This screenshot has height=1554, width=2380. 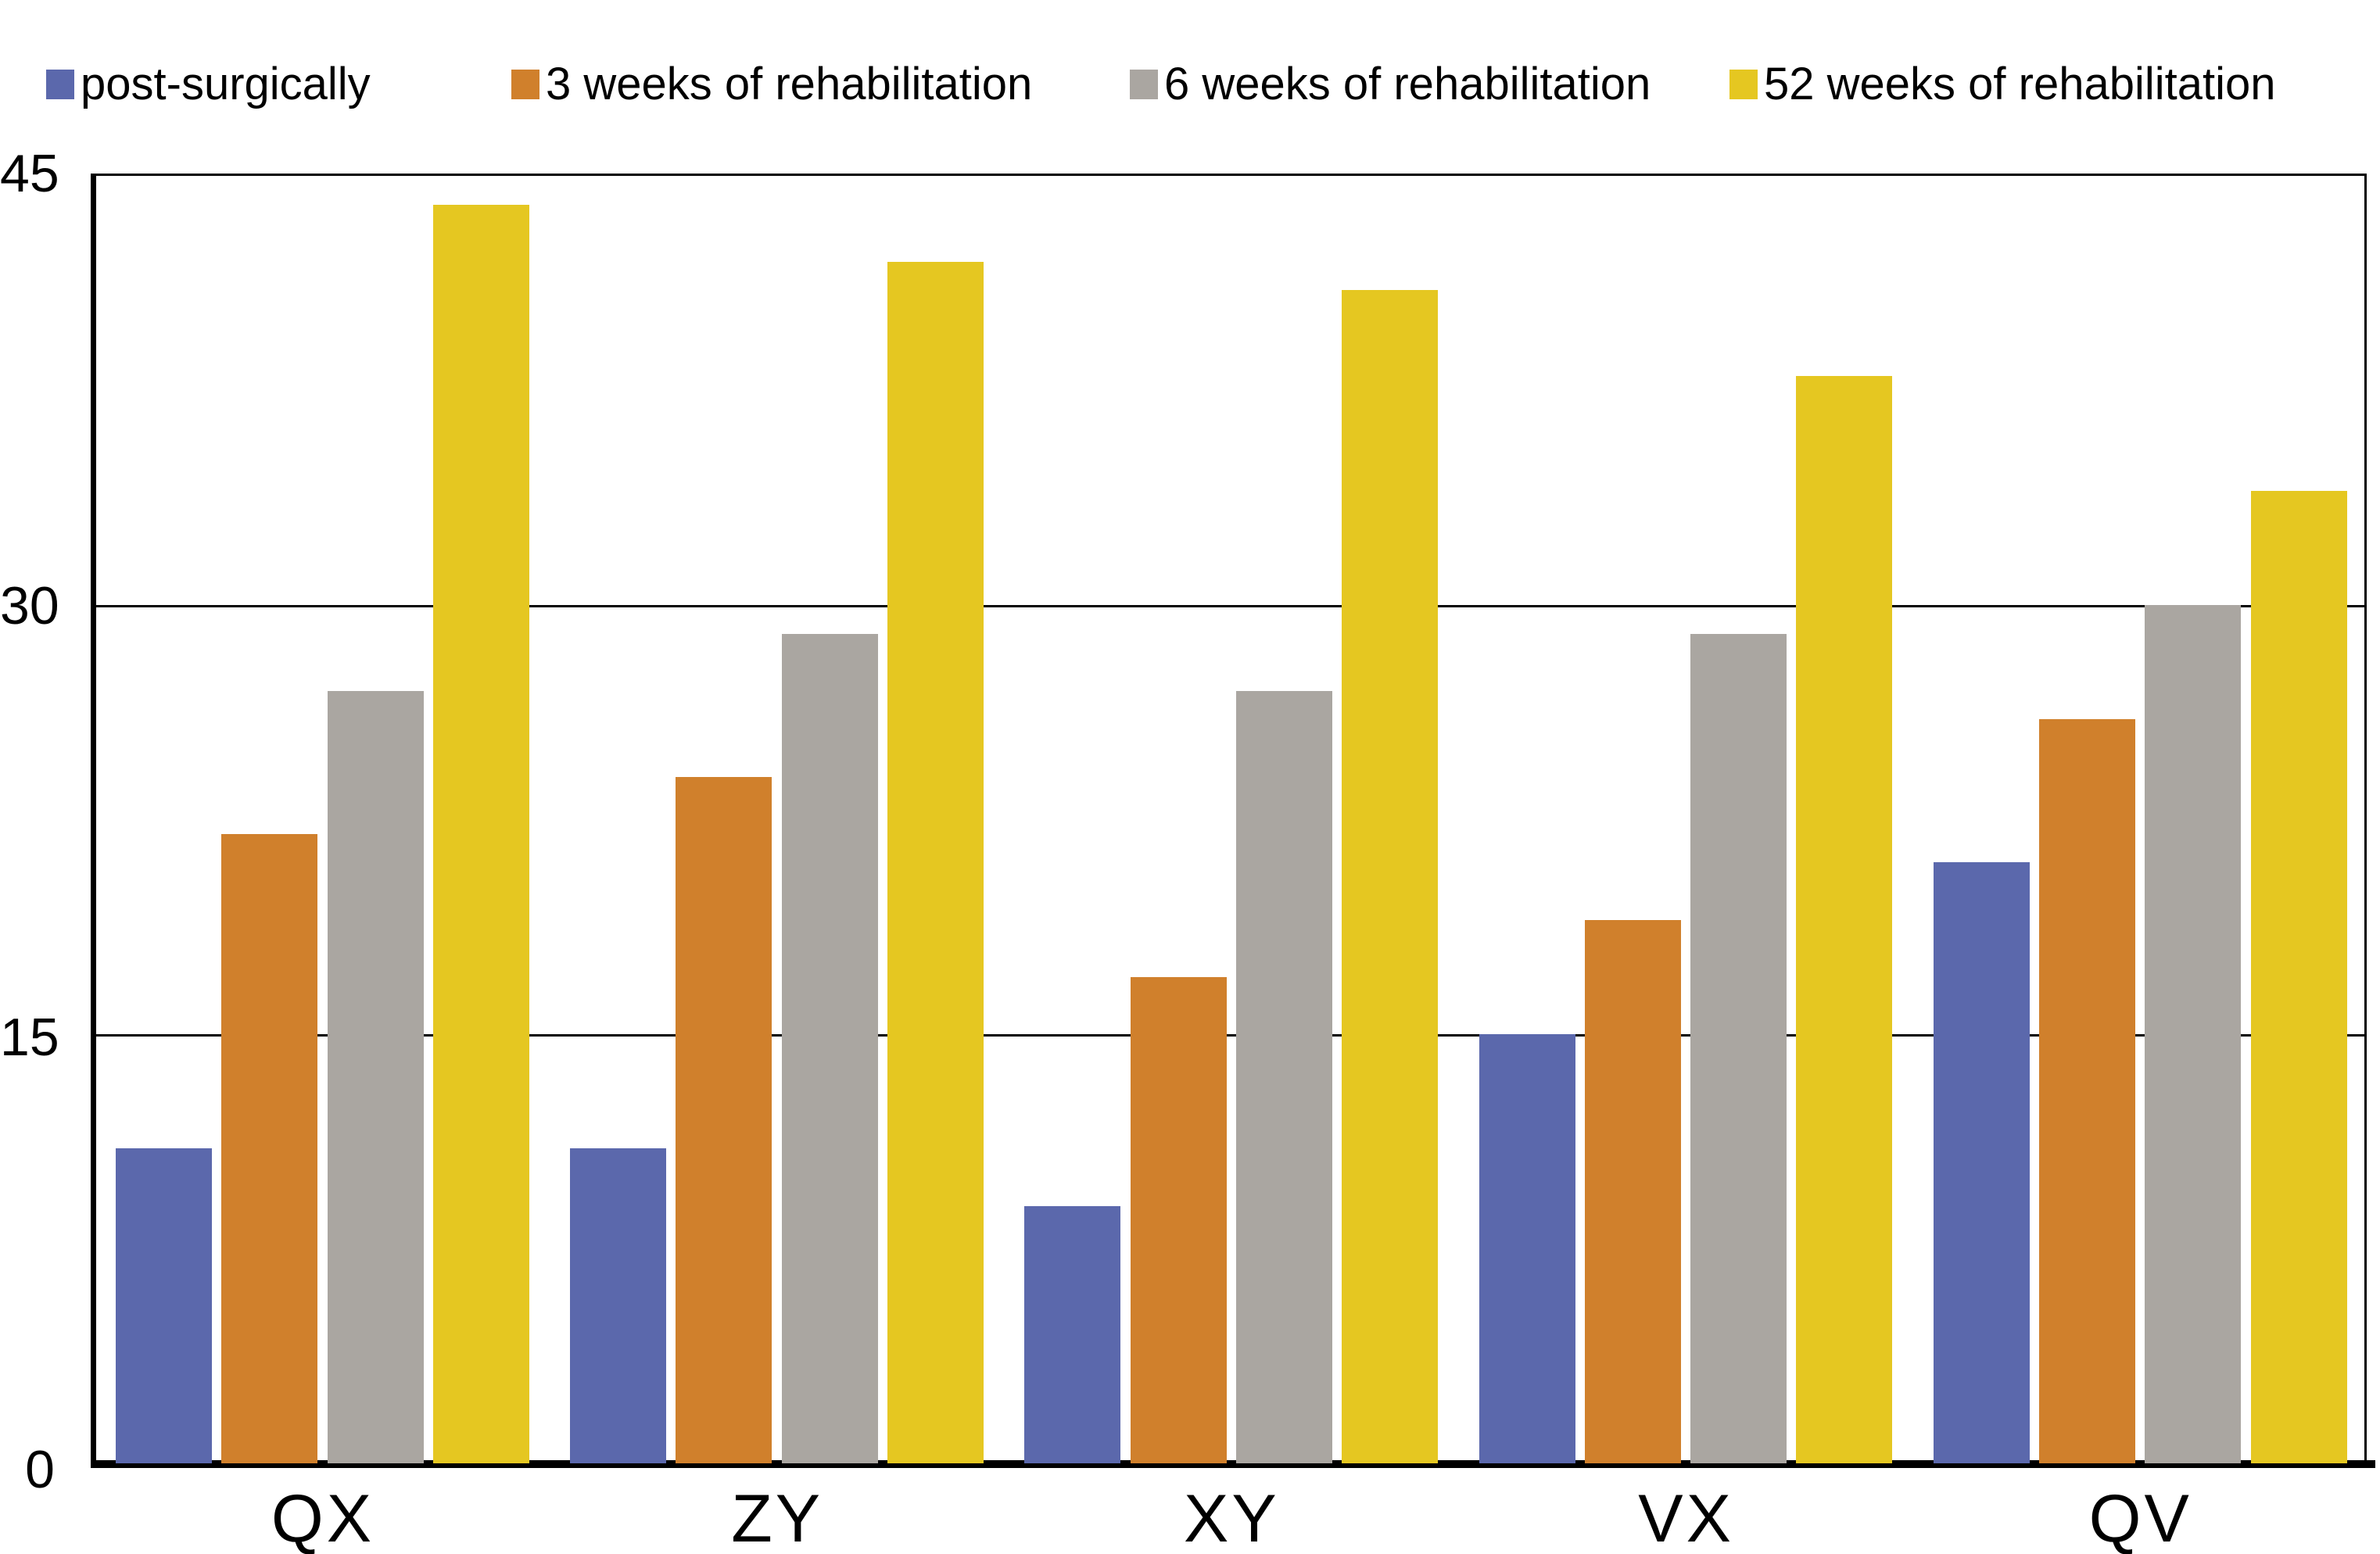 What do you see at coordinates (1632, 1191) in the screenshot?
I see `bar-VX-3-weeks-of-rehabilitation` at bounding box center [1632, 1191].